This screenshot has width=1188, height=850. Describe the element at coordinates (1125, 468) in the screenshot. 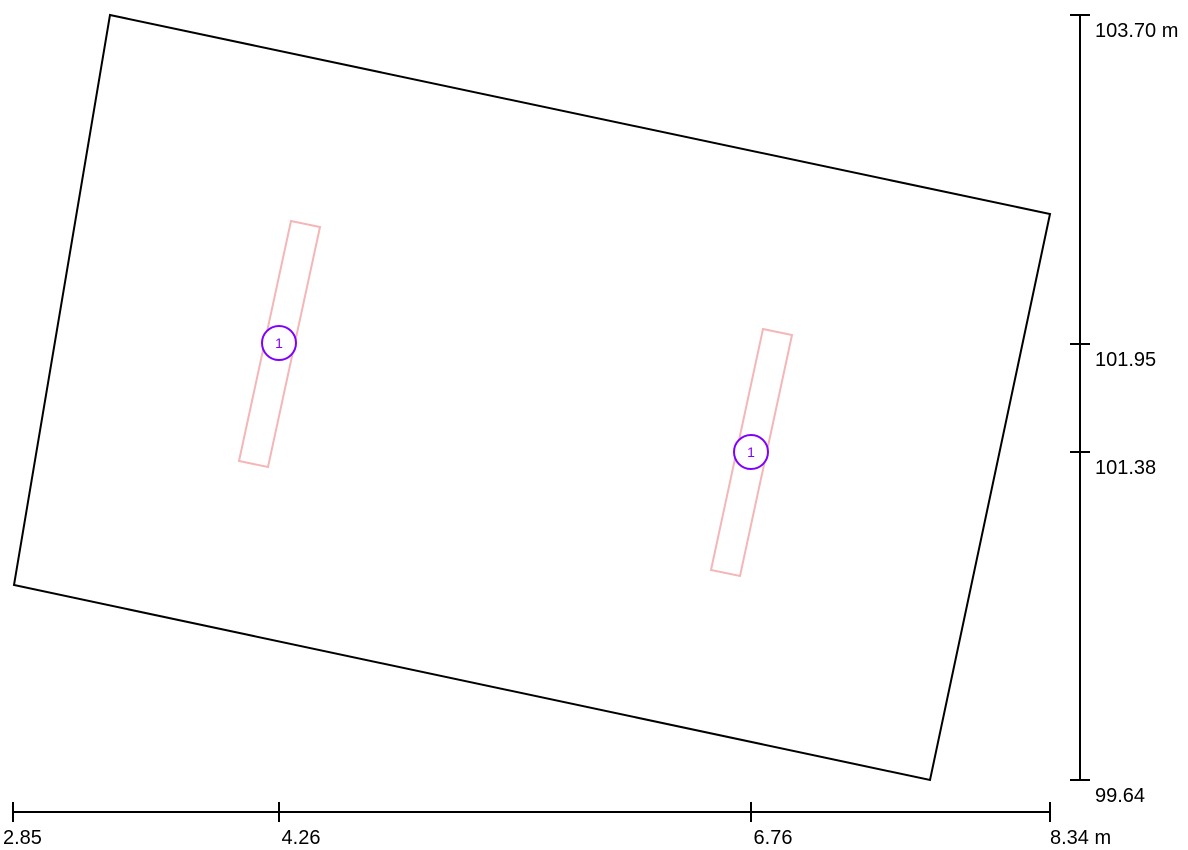

I see `y-tick-label: 101.38` at that location.